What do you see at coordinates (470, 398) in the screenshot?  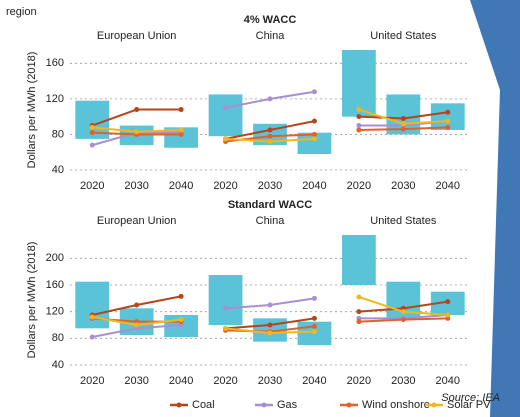 I see `source: Source: IEA` at bounding box center [470, 398].